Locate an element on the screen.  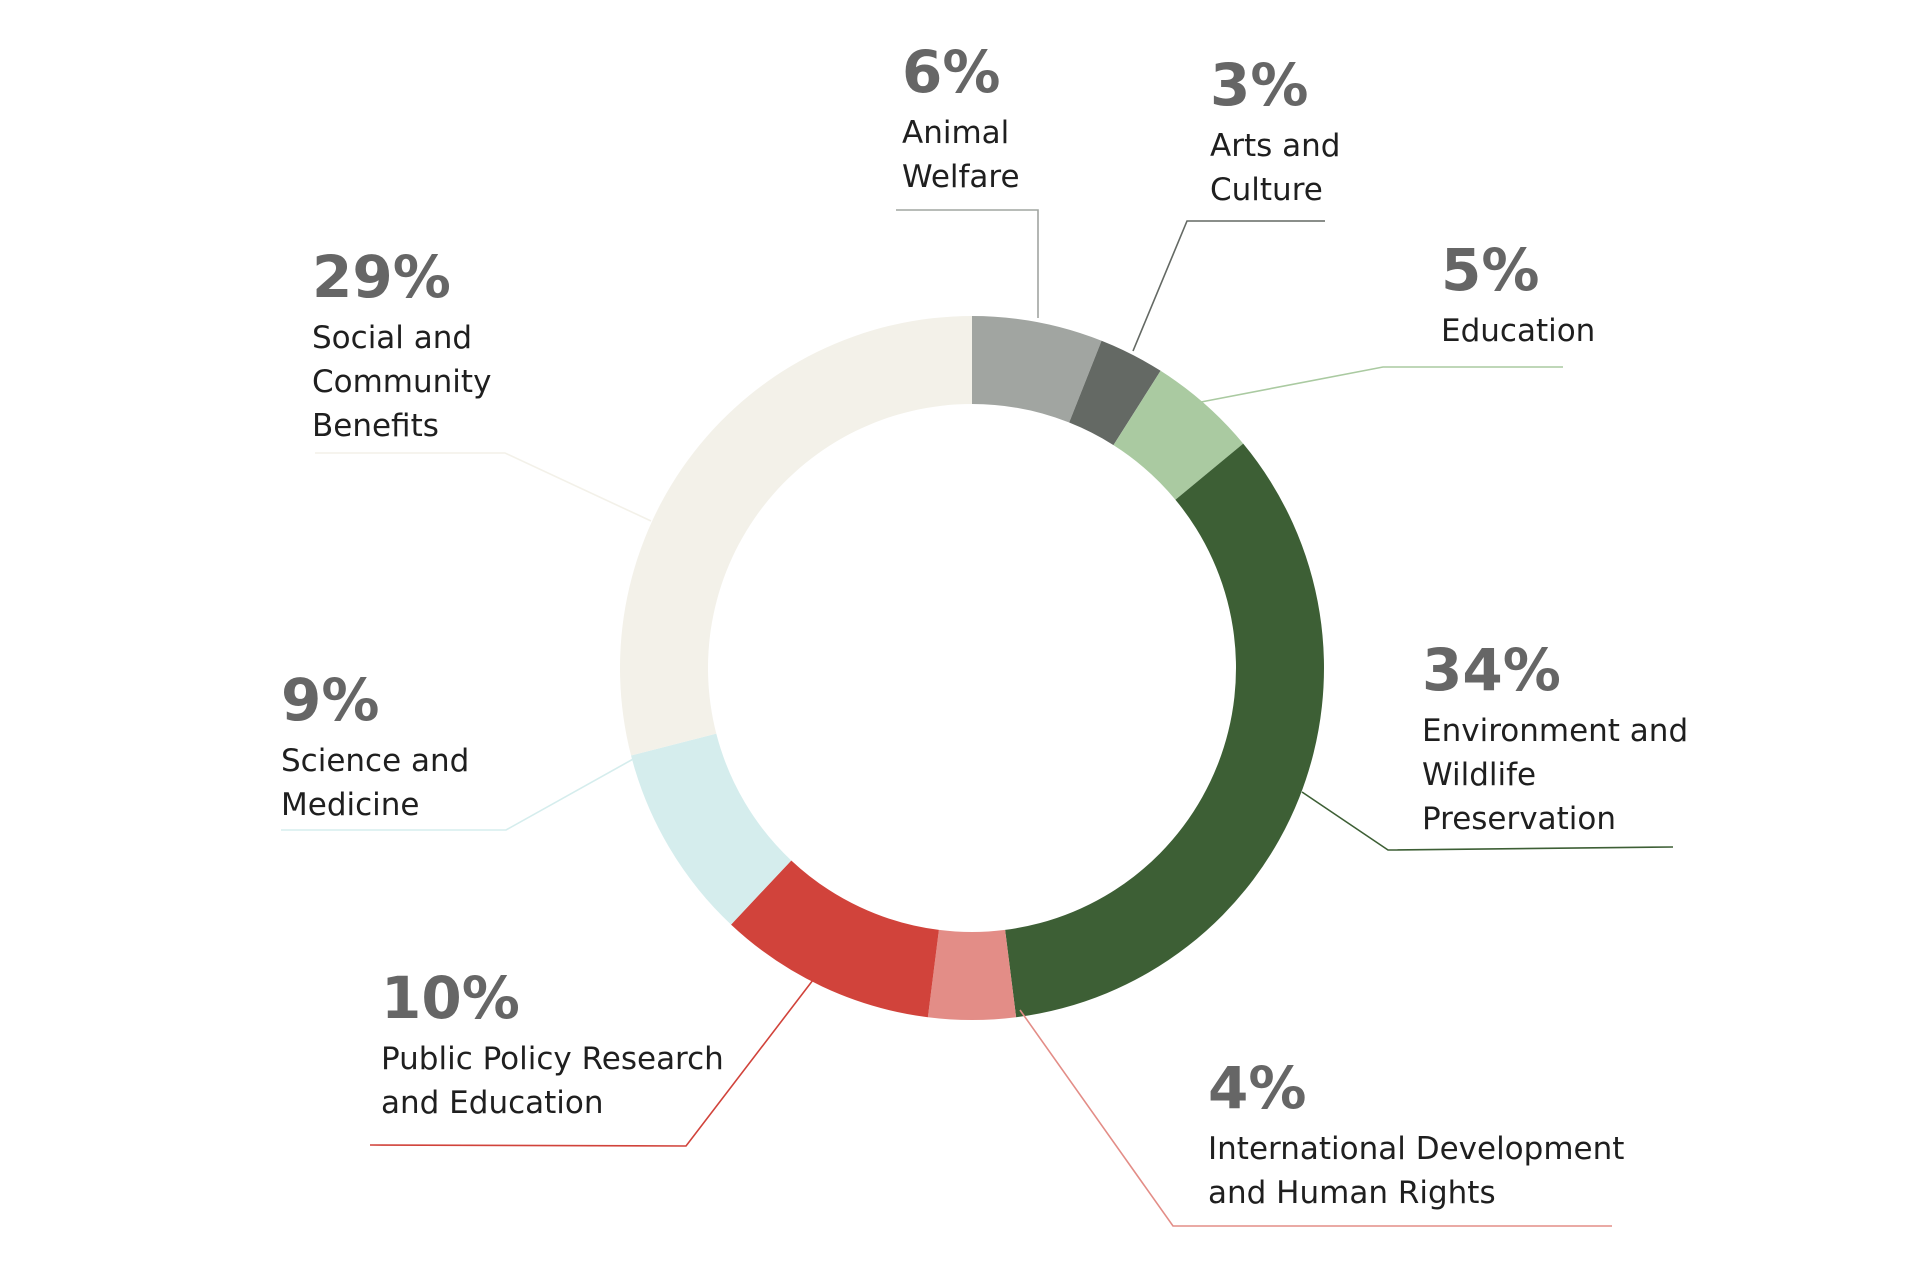
category-label-line: Preservation is located at coordinates (1519, 819).